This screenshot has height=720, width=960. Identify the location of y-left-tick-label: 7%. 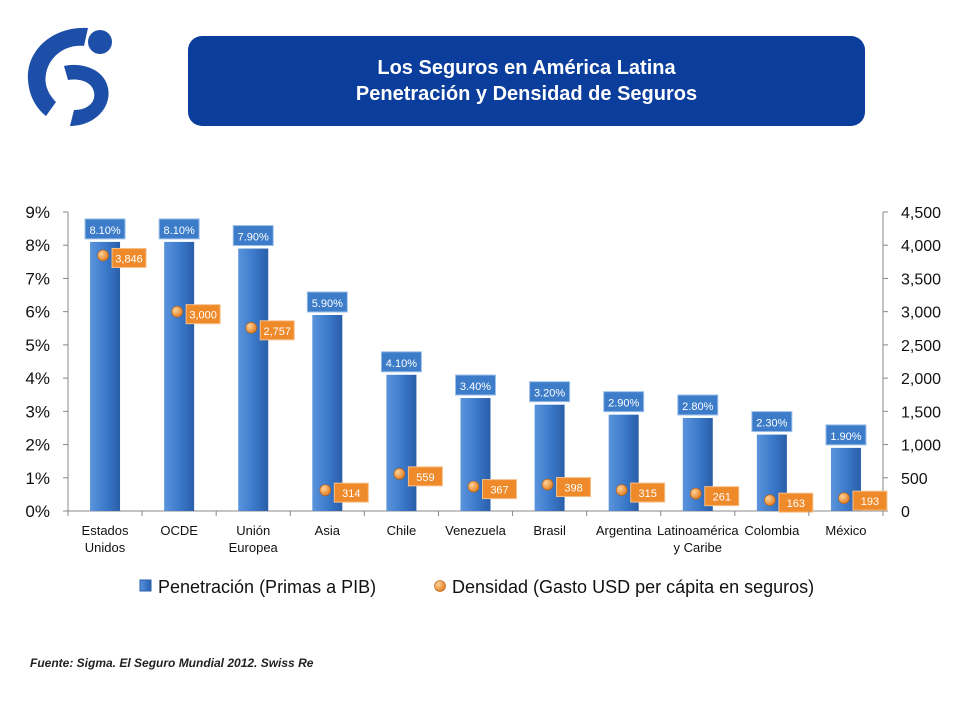
(37, 278).